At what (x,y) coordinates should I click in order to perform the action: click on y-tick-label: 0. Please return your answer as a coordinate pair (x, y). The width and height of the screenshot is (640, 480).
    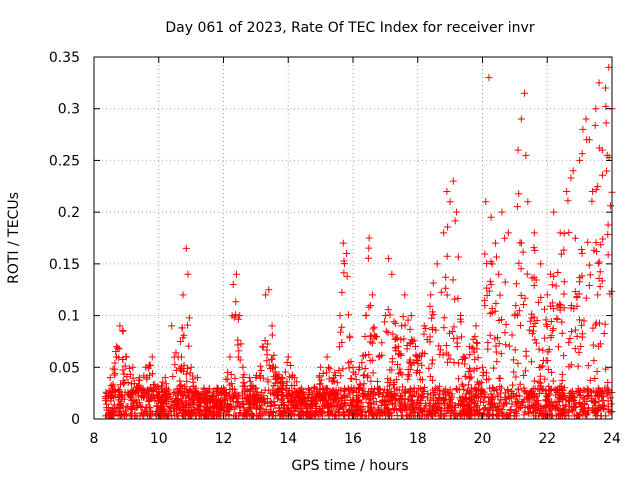
    Looking at the image, I should click on (75, 420).